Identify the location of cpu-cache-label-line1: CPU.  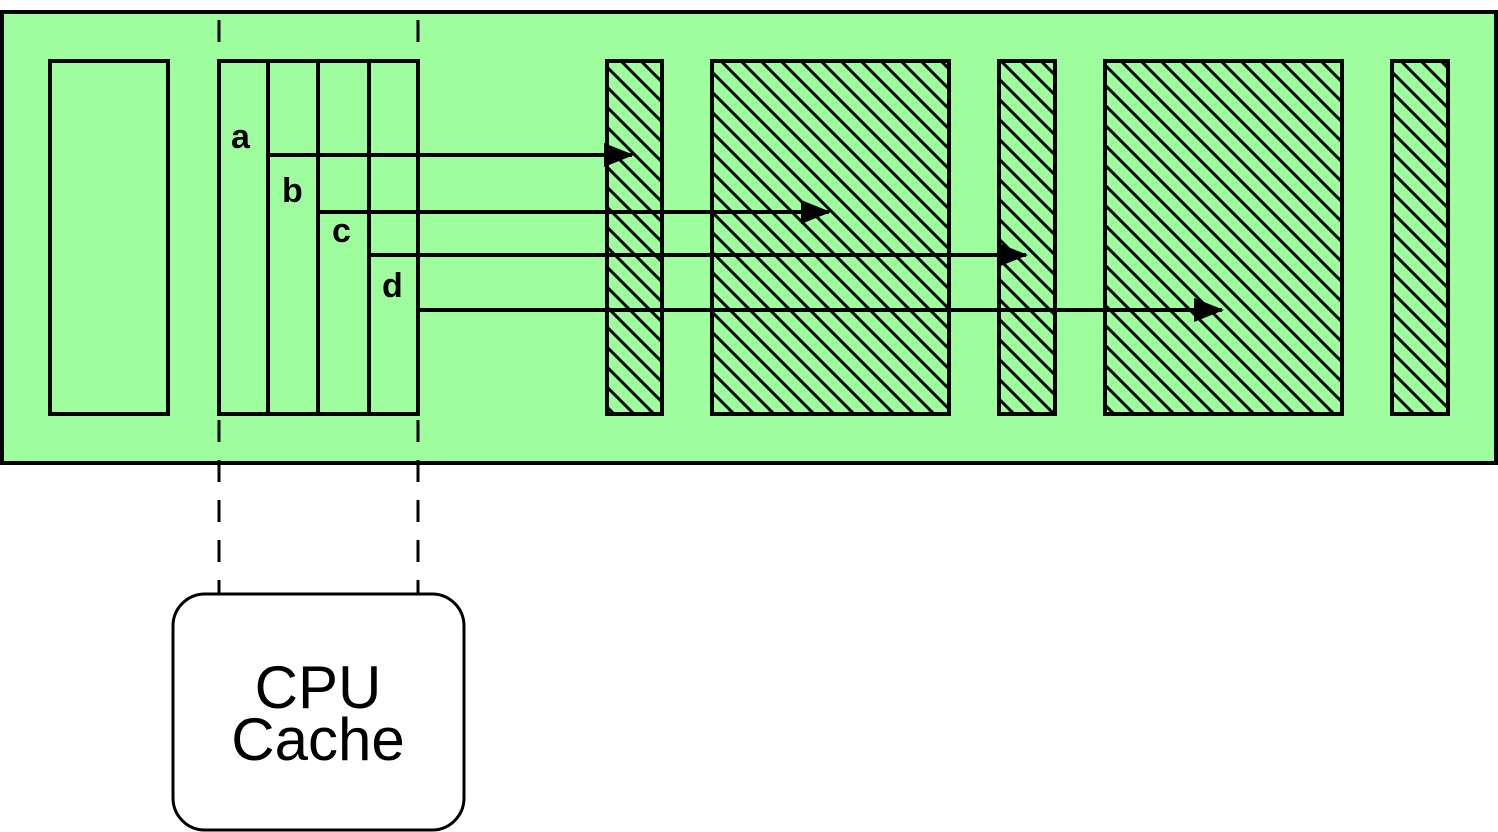
(318, 687).